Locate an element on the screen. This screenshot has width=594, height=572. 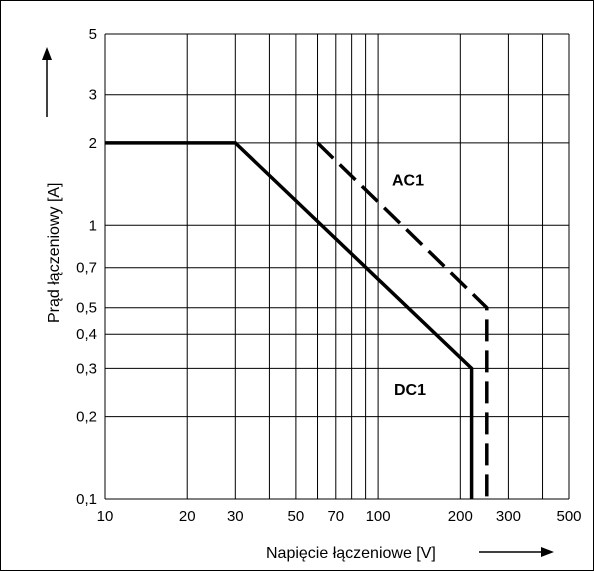
y-tick-label: 2 is located at coordinates (93, 143).